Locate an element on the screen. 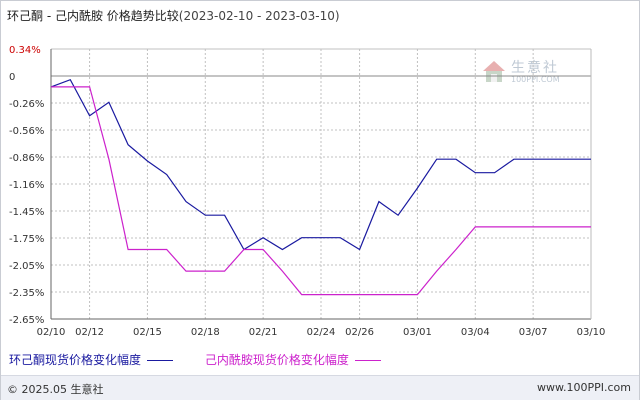 The height and width of the screenshot is (400, 640). legend-item-series1: 环己酮现货价格变化幅度 is located at coordinates (91, 359).